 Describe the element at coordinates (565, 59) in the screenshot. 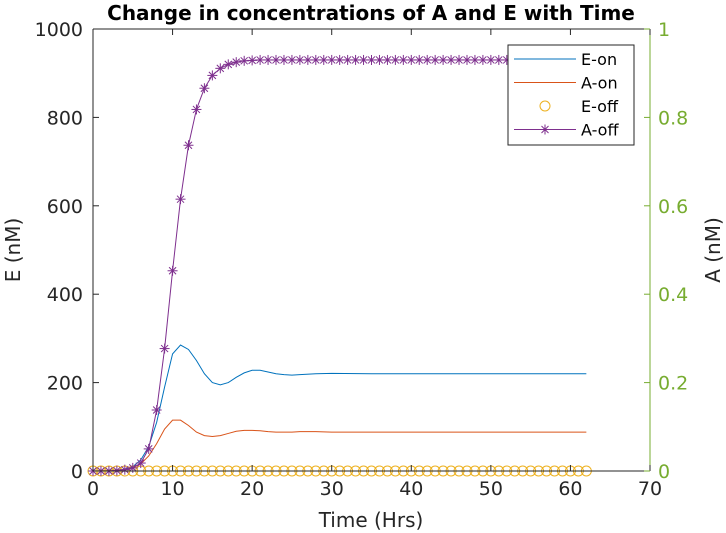

I see `legend-item-e-on: E-on` at that location.